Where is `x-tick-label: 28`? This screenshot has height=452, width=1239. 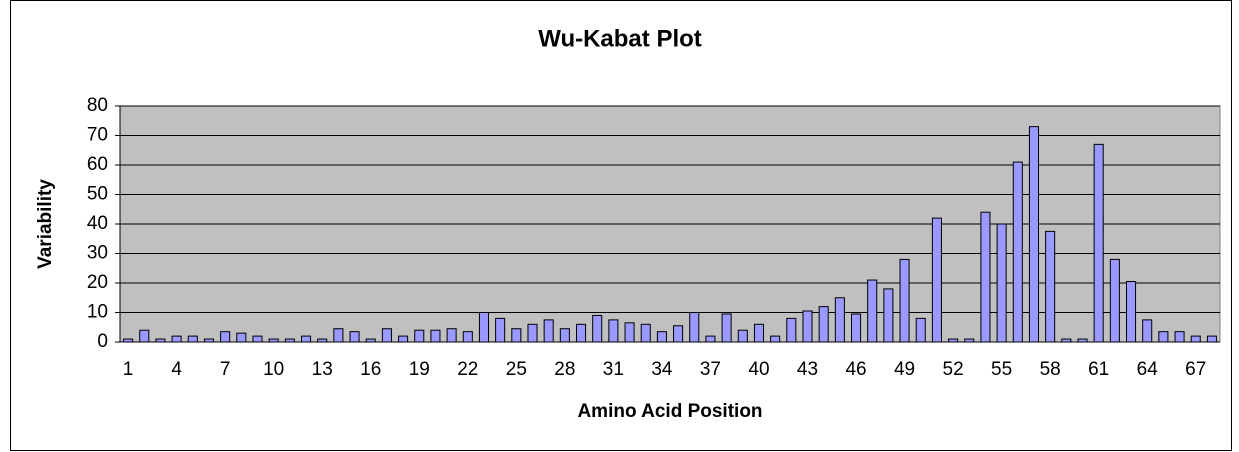
x-tick-label: 28 is located at coordinates (564, 369).